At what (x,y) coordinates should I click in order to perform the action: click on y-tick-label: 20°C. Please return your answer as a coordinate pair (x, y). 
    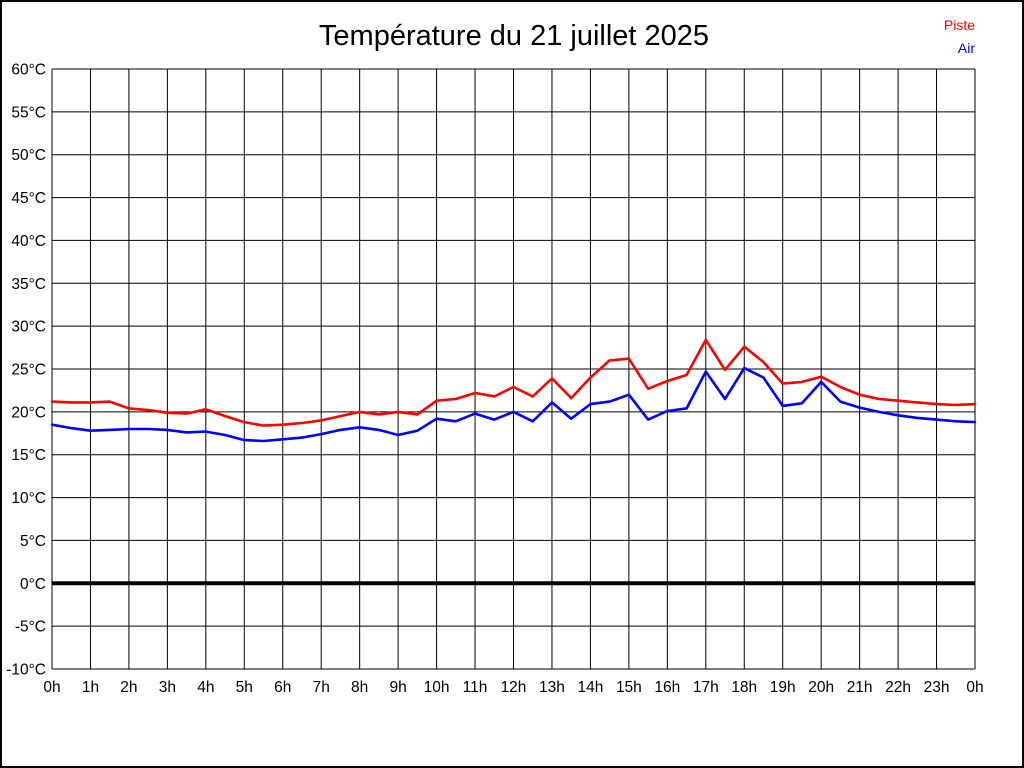
    Looking at the image, I should click on (28, 412).